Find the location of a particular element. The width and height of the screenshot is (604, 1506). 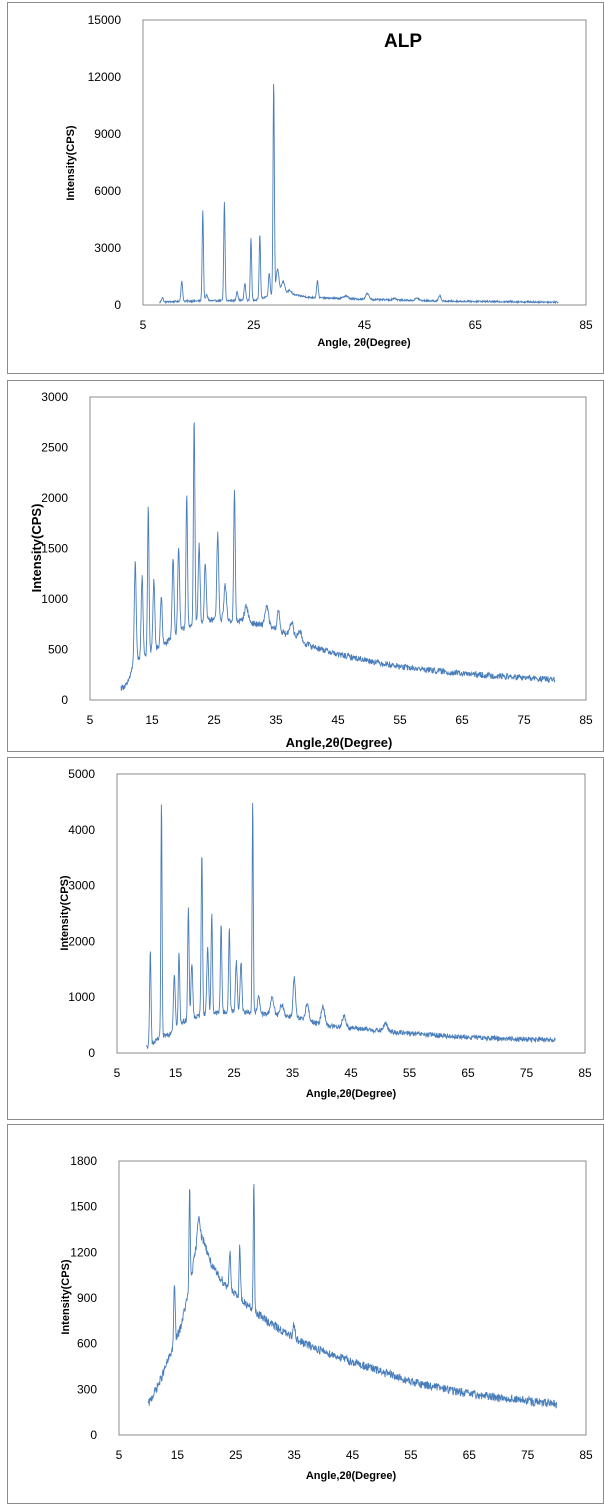

y-tick-label: 6000 is located at coordinates (107, 191).